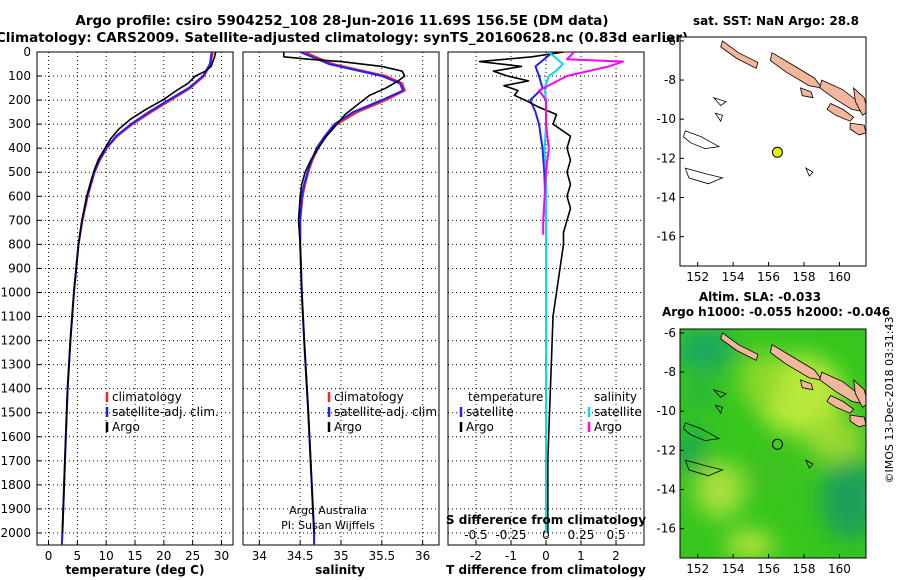 The height and width of the screenshot is (580, 900). I want to click on sla-map-field, so click(773, 443).